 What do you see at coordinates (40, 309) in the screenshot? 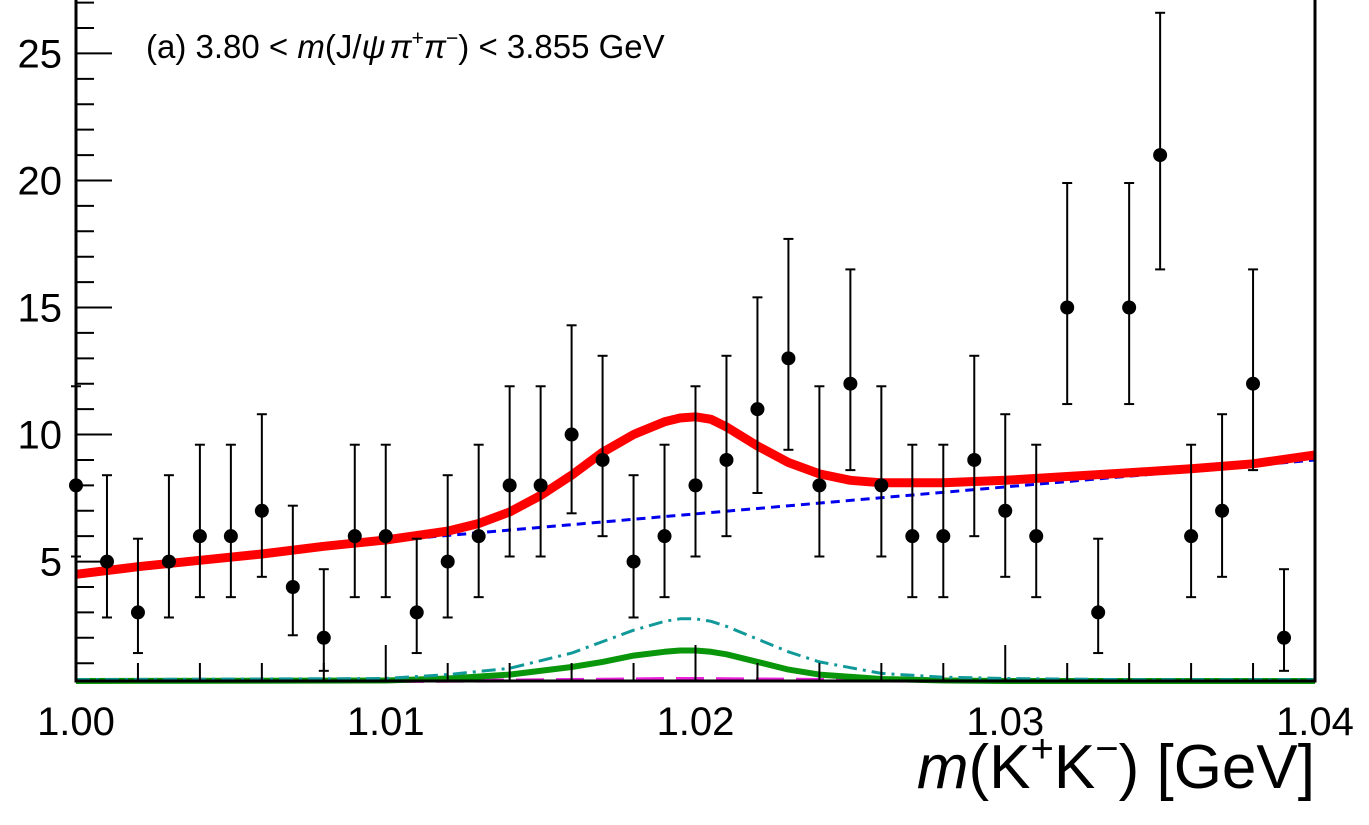
I see `y-tick-label: 15` at bounding box center [40, 309].